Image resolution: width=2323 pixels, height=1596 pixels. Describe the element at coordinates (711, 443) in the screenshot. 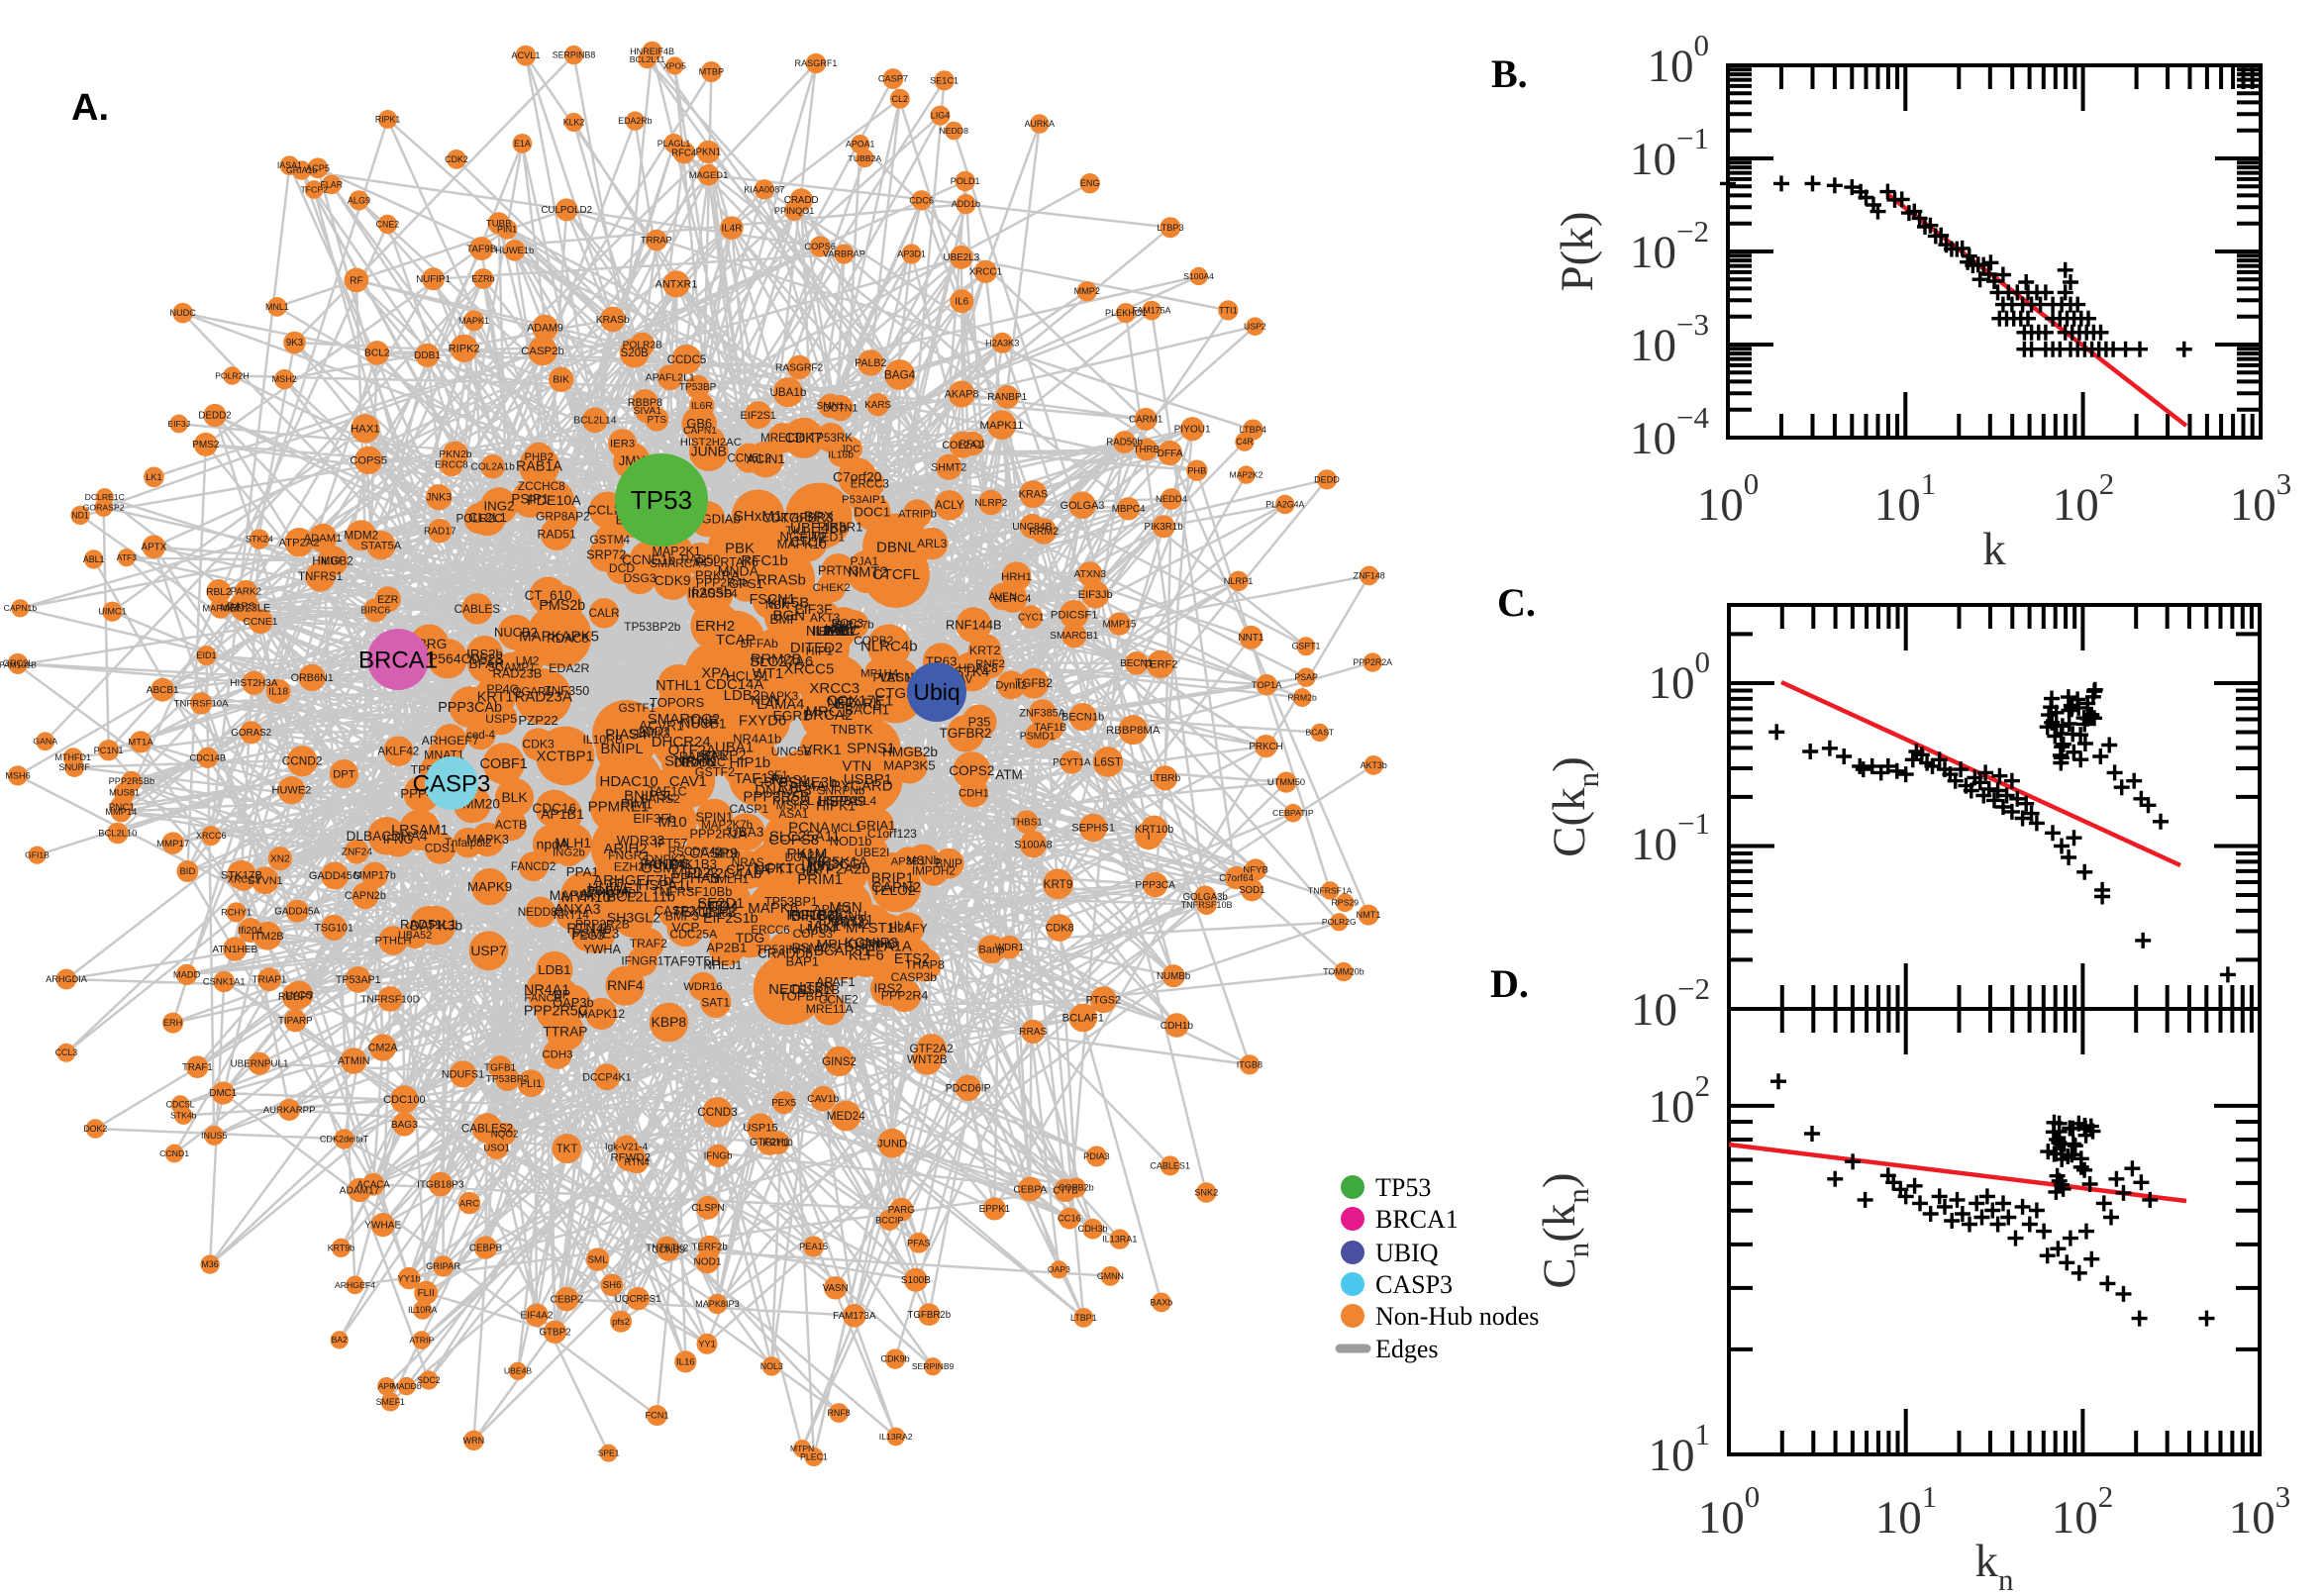

I see `svg-text: HIST2H2AC` at that location.